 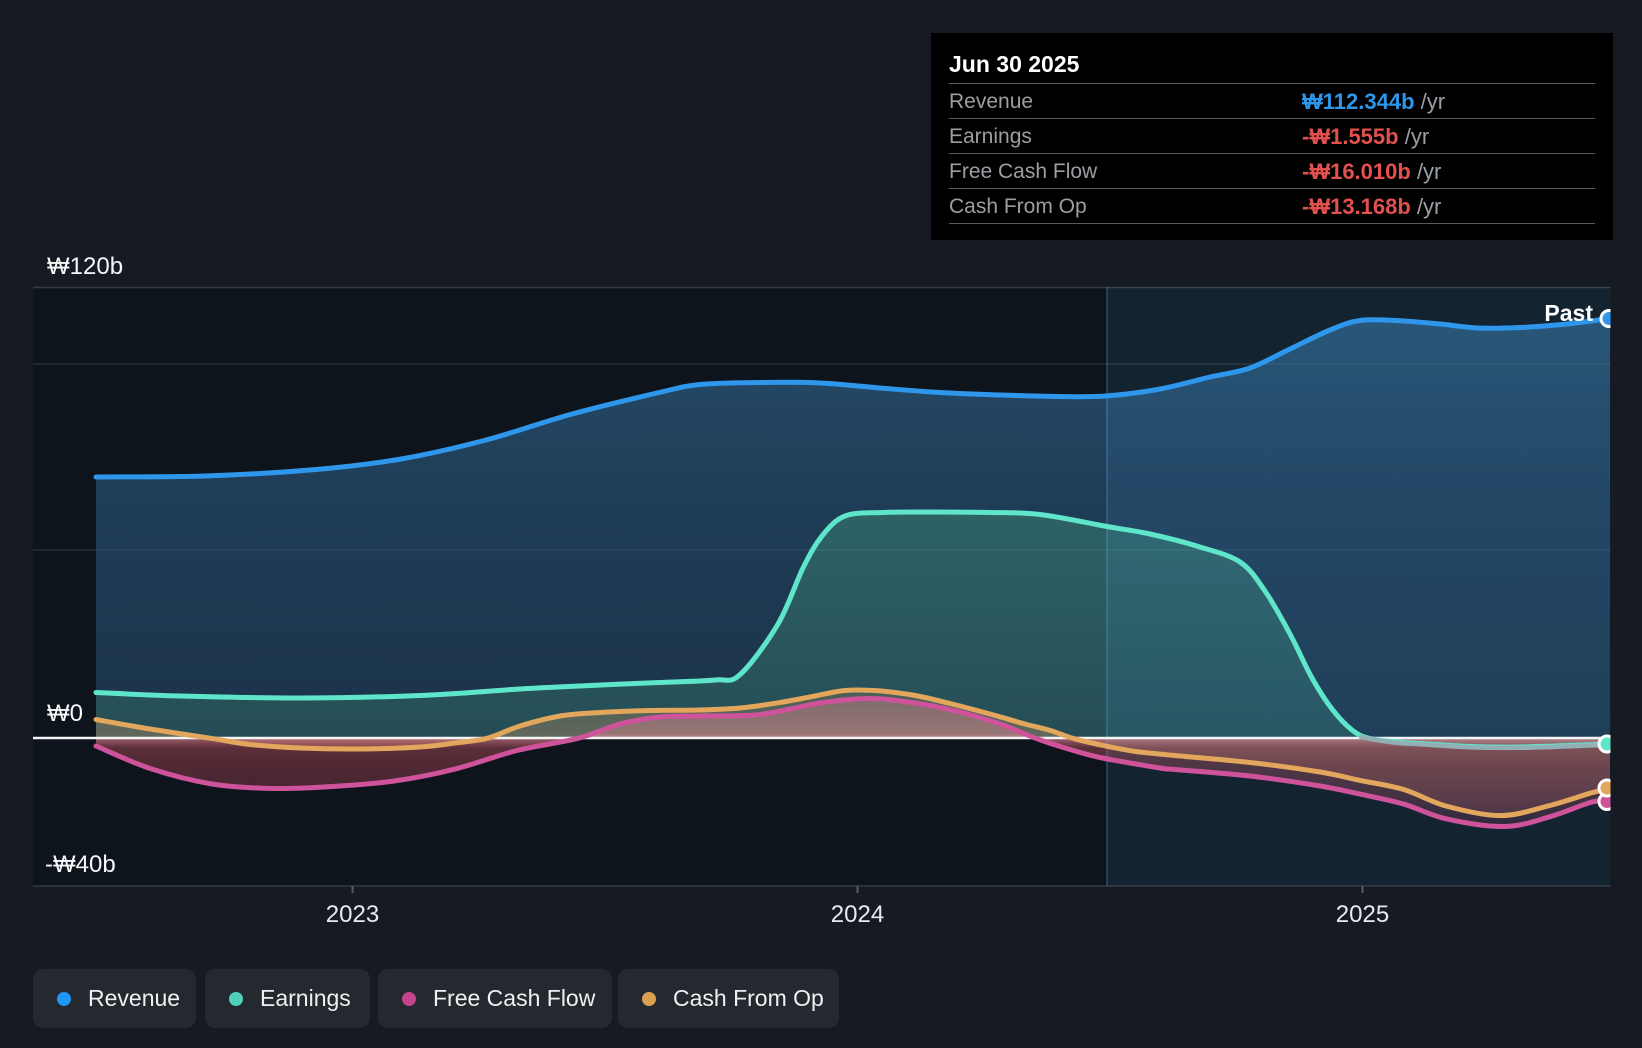 What do you see at coordinates (85, 266) in the screenshot?
I see `svg-text: ₩120b` at bounding box center [85, 266].